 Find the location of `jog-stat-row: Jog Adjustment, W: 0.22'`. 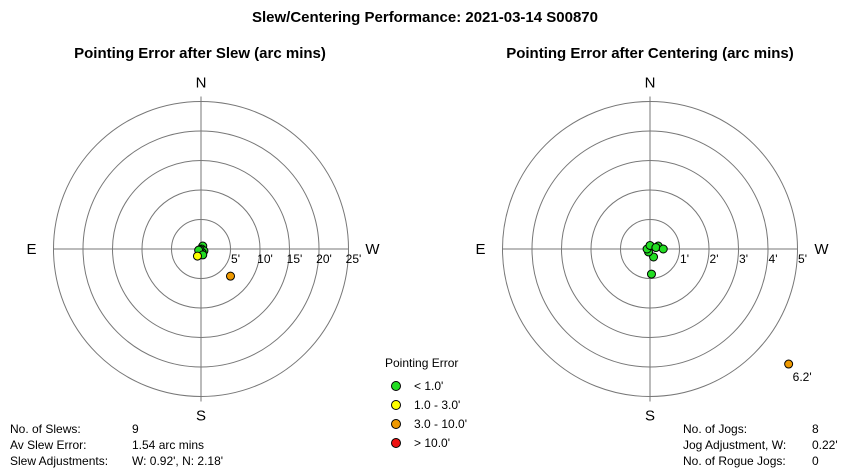

jog-stat-row: Jog Adjustment, W: 0.22' is located at coordinates (760, 445).